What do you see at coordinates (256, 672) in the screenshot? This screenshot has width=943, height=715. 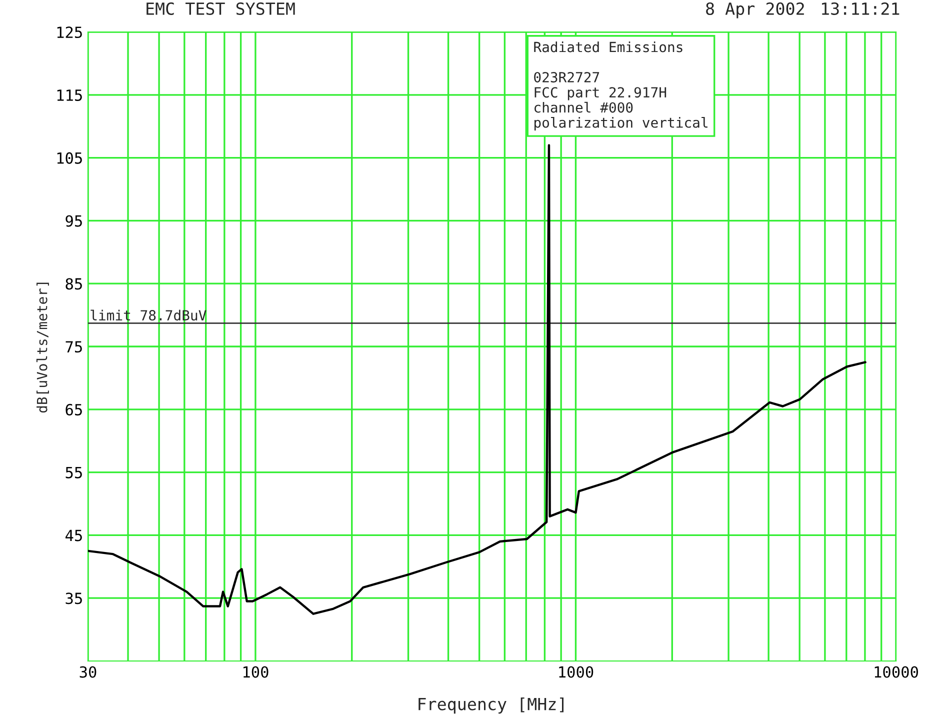 I see `x-tick-label: 100` at bounding box center [256, 672].